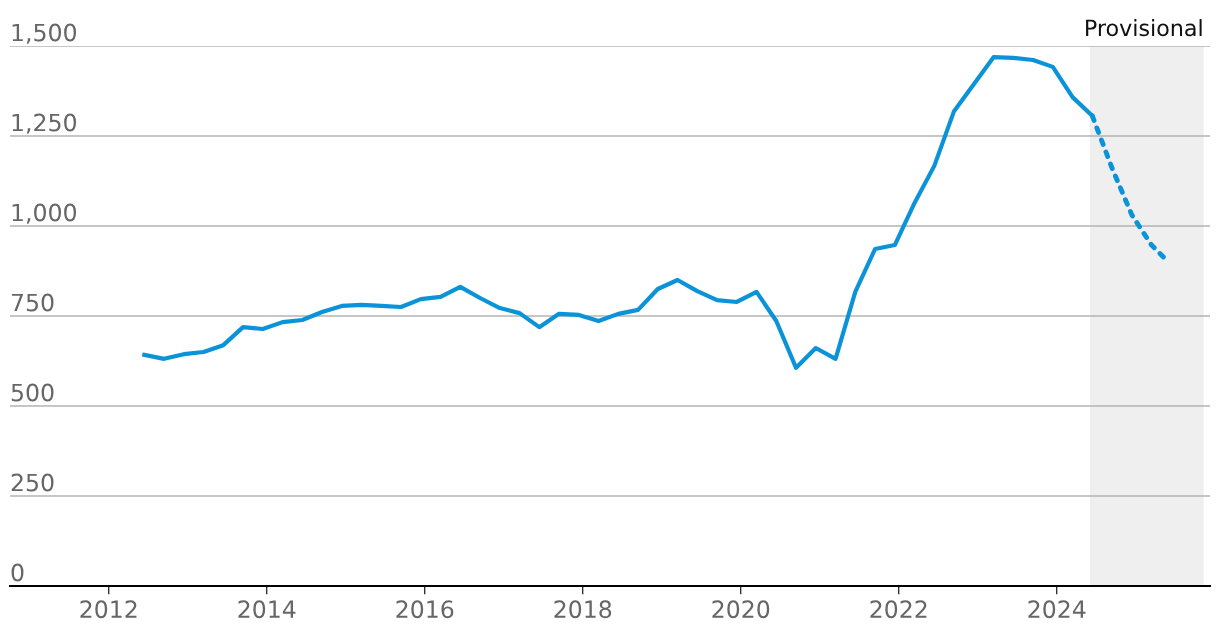 Image resolution: width=1220 pixels, height=644 pixels. Describe the element at coordinates (1057, 609) in the screenshot. I see `x-tick-label: 2024` at that location.